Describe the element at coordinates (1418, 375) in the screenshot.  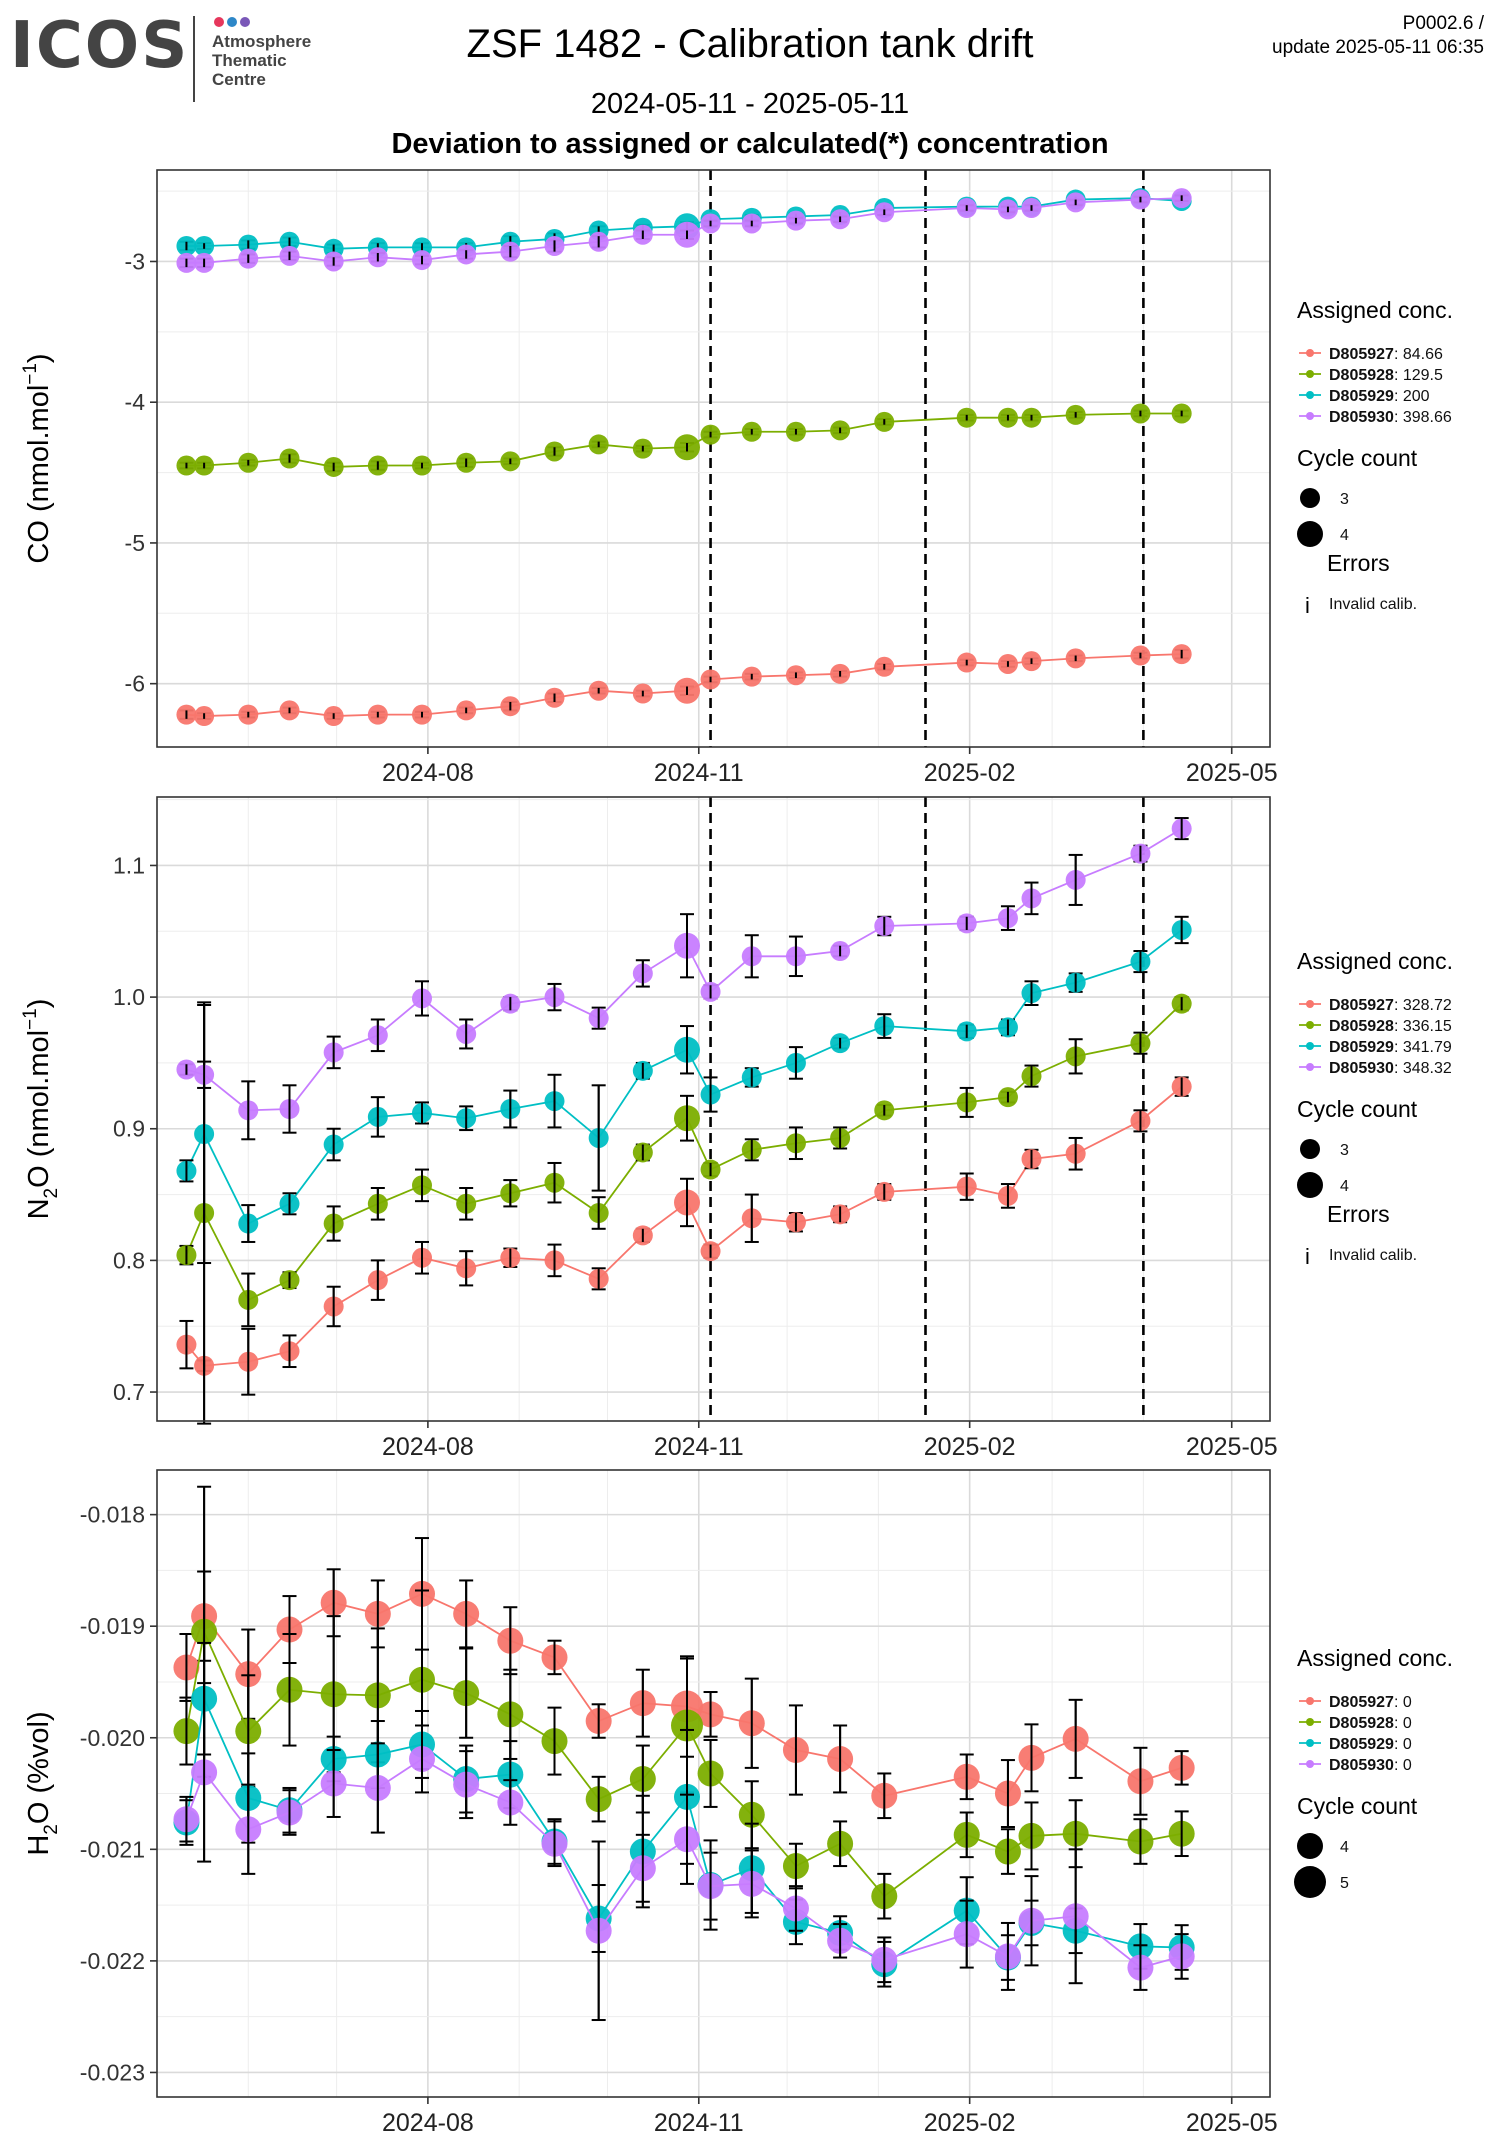
I see `legend-series-value: : 129.5` at that location.